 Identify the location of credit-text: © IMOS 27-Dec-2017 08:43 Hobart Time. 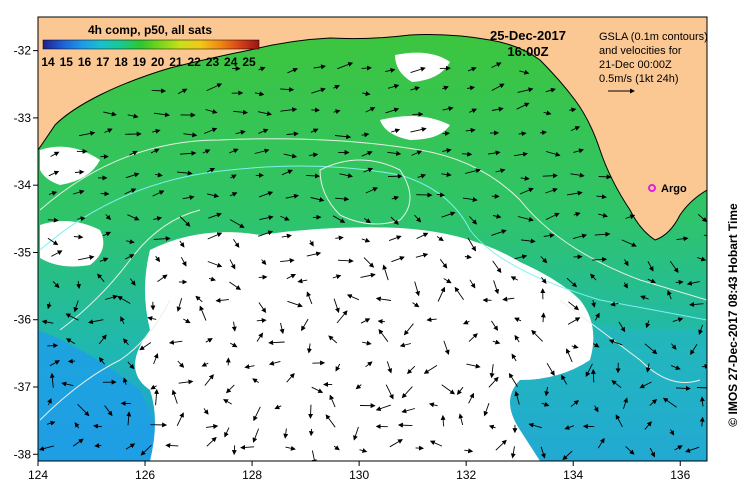
(733, 315).